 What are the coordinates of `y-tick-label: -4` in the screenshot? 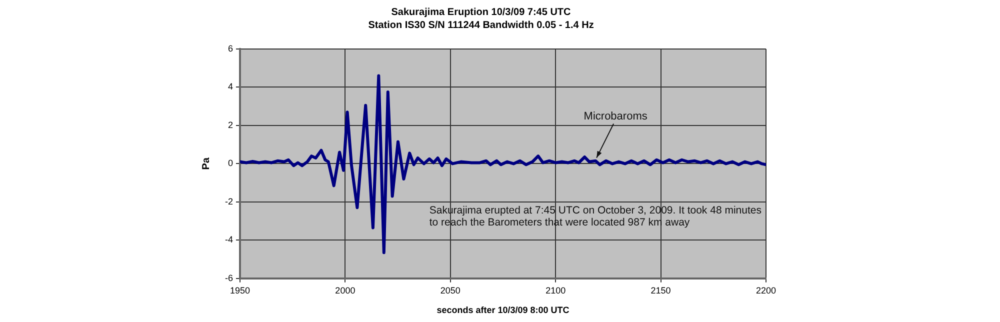 It's located at (228, 239).